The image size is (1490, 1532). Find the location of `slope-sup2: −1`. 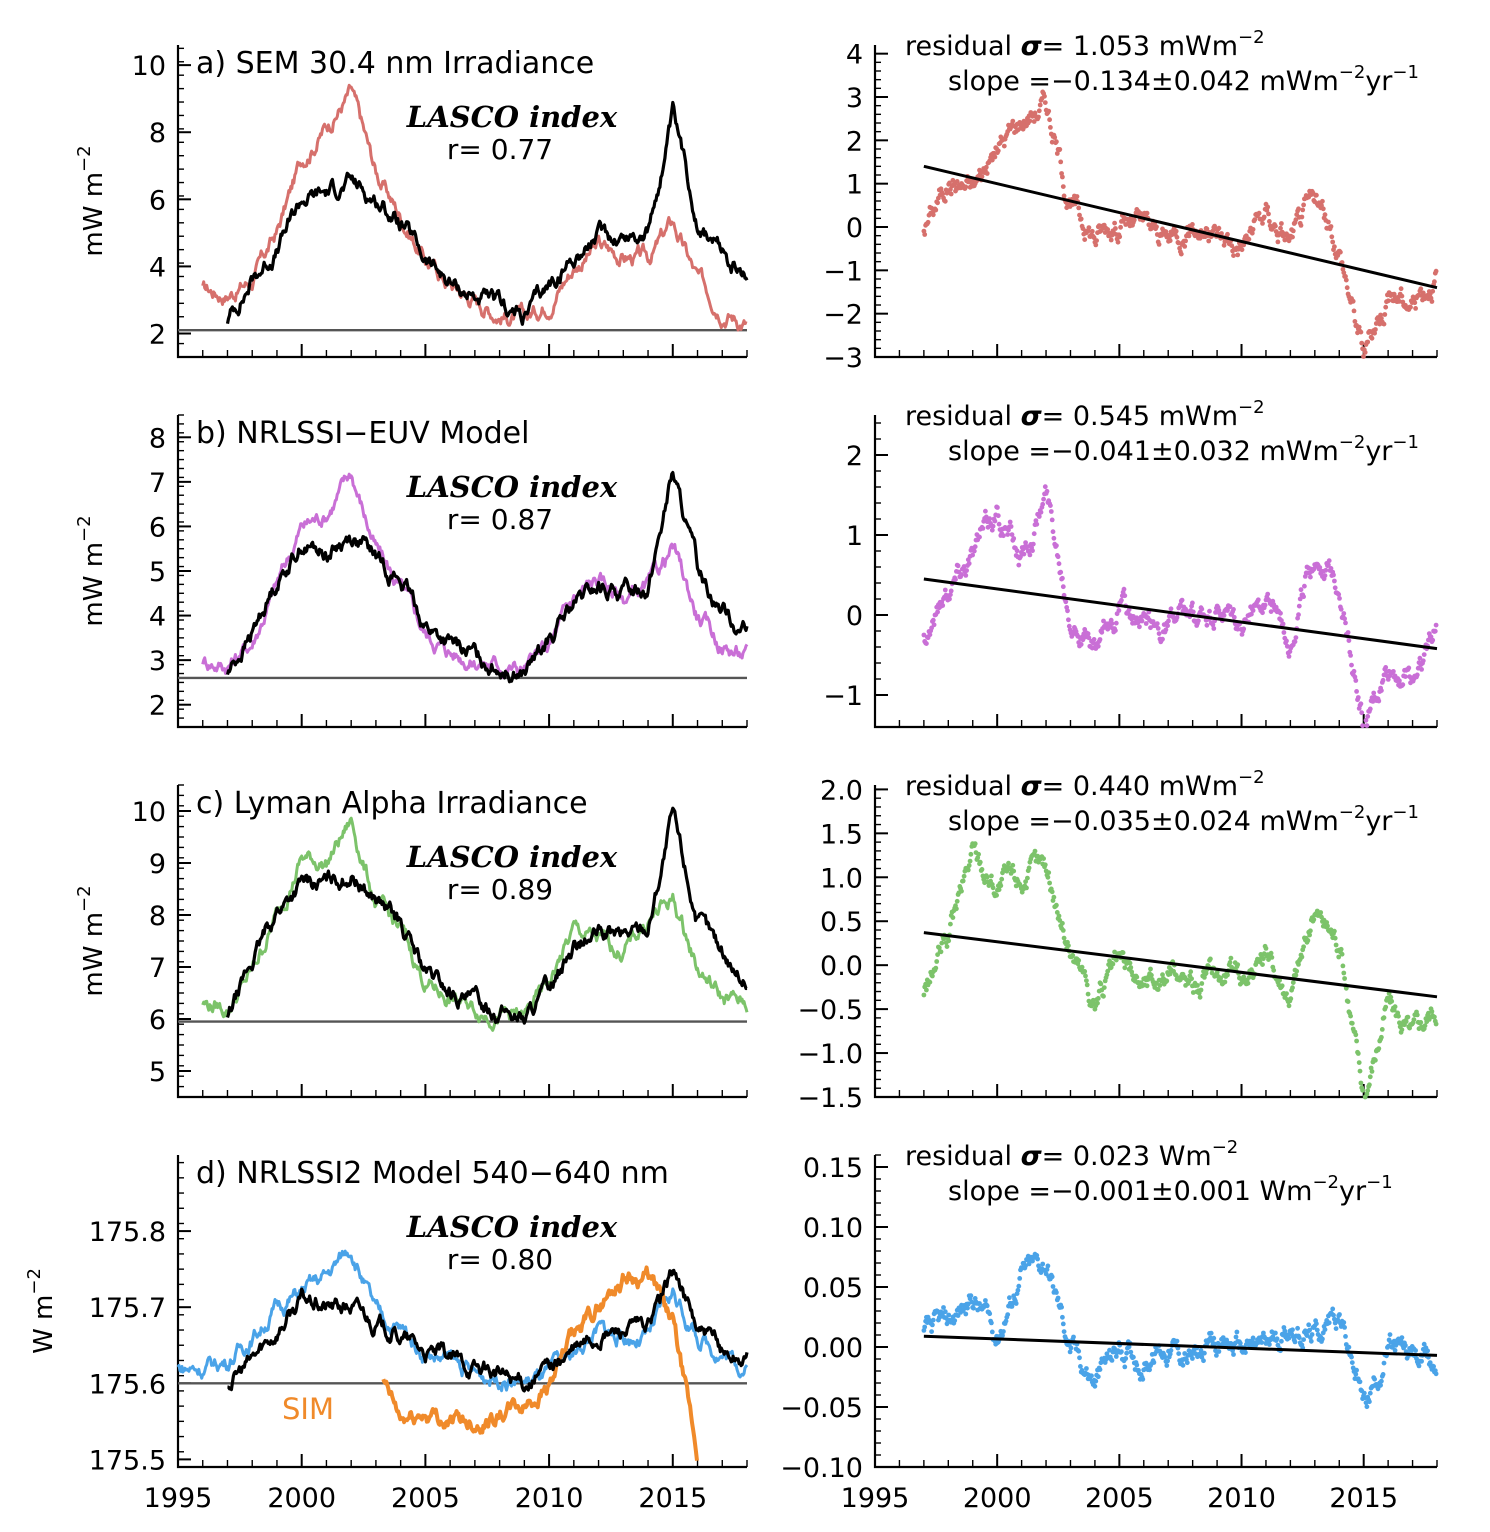

slope-sup2: −1 is located at coordinates (1379, 1182).